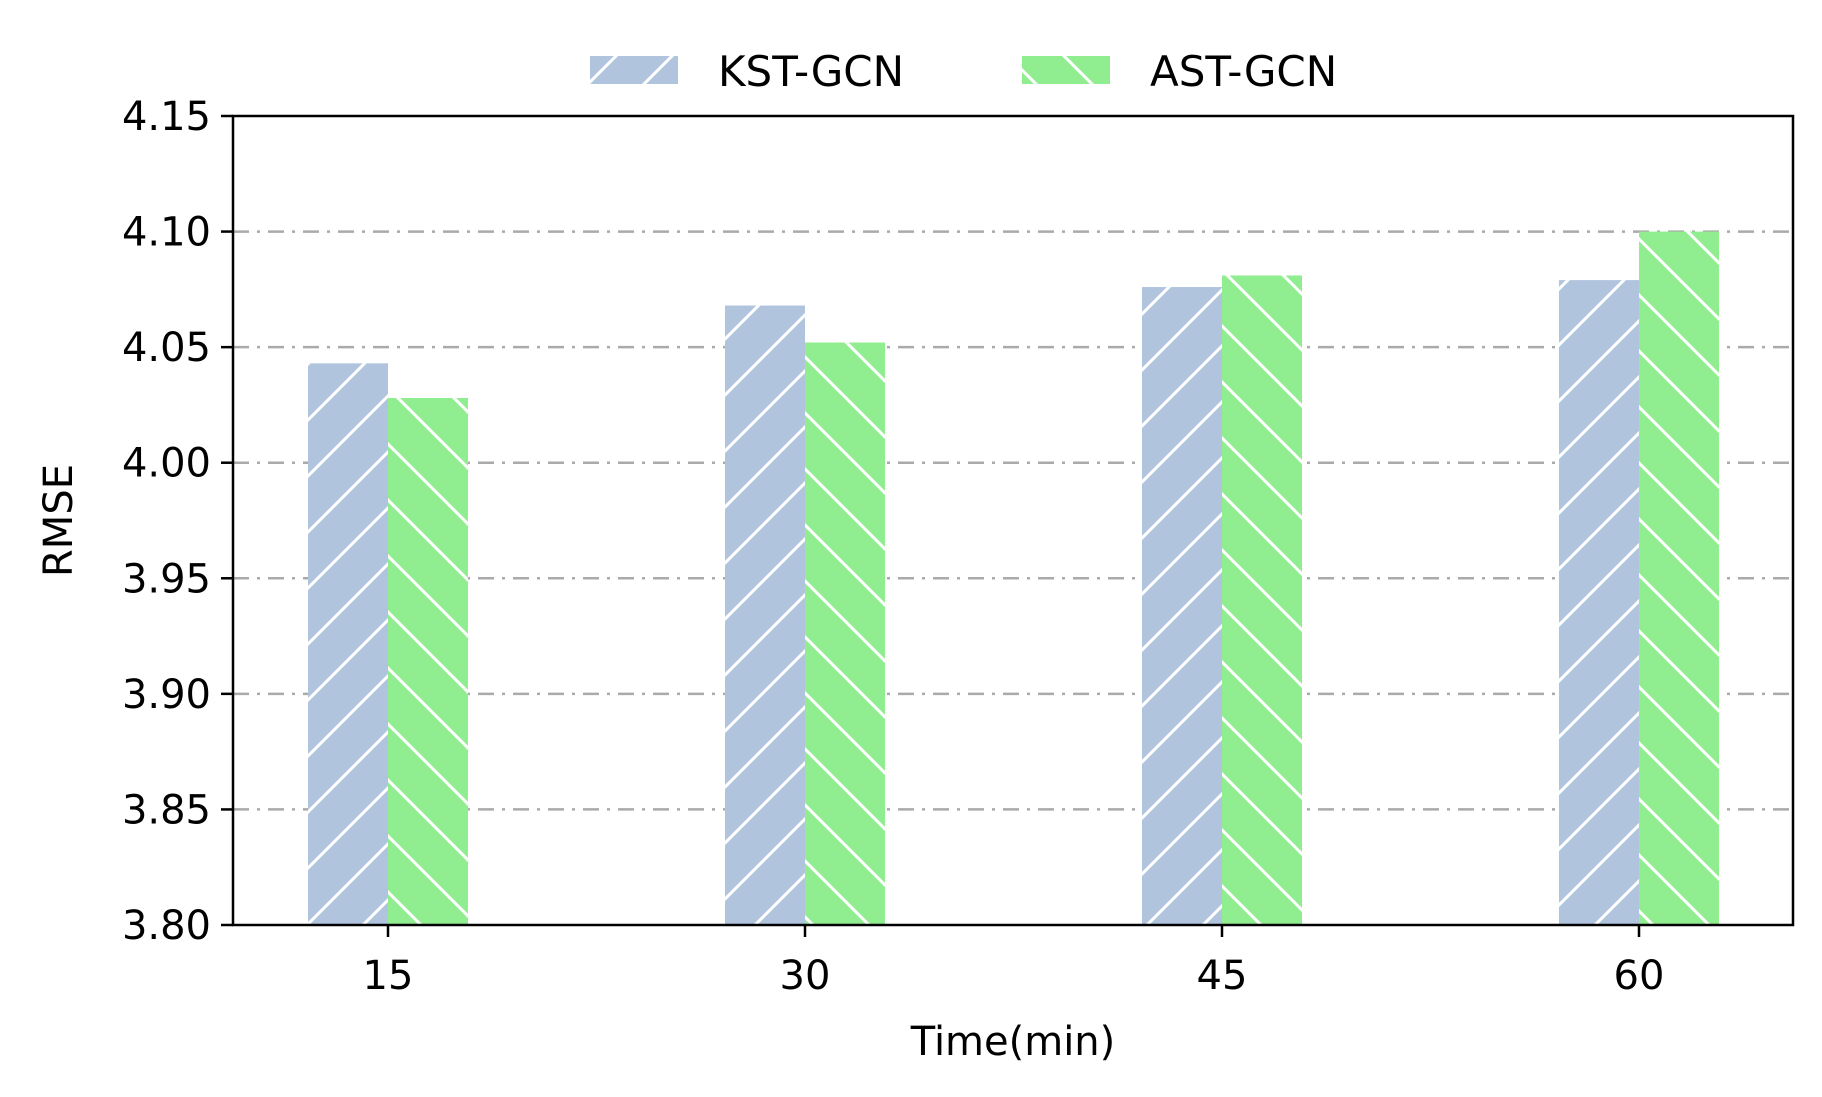 Image resolution: width=1822 pixels, height=1097 pixels. Describe the element at coordinates (177, 521) in the screenshot. I see `y-axis-ticks: 3.80 3.85 3.90 3.95 4.00 4.05 4.10 4.15` at that location.